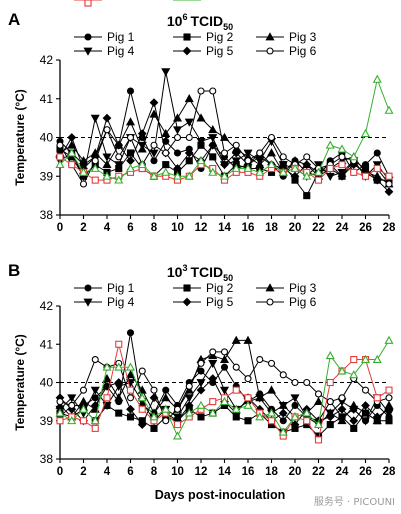  What do you see at coordinates (47, 176) in the screenshot?
I see `y-tick-label: 39` at bounding box center [47, 176].